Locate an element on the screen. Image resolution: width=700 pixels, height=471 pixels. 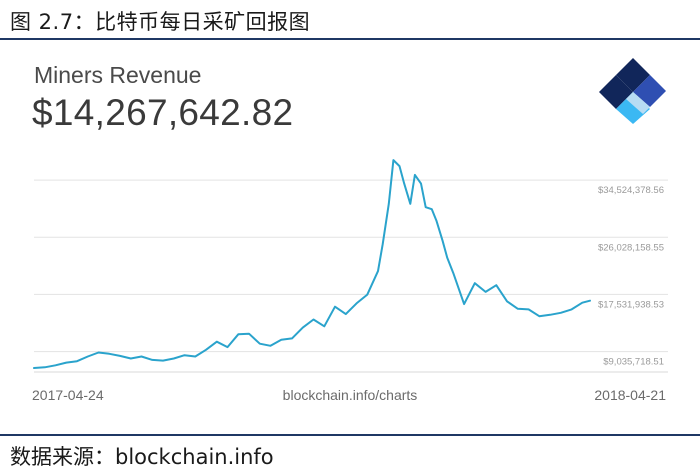
chart-title: Miners Revenue is located at coordinates (118, 75).